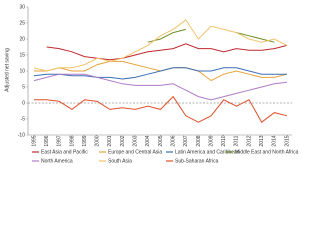  I want to click on x-tick-label: 2000, so click(98, 140).